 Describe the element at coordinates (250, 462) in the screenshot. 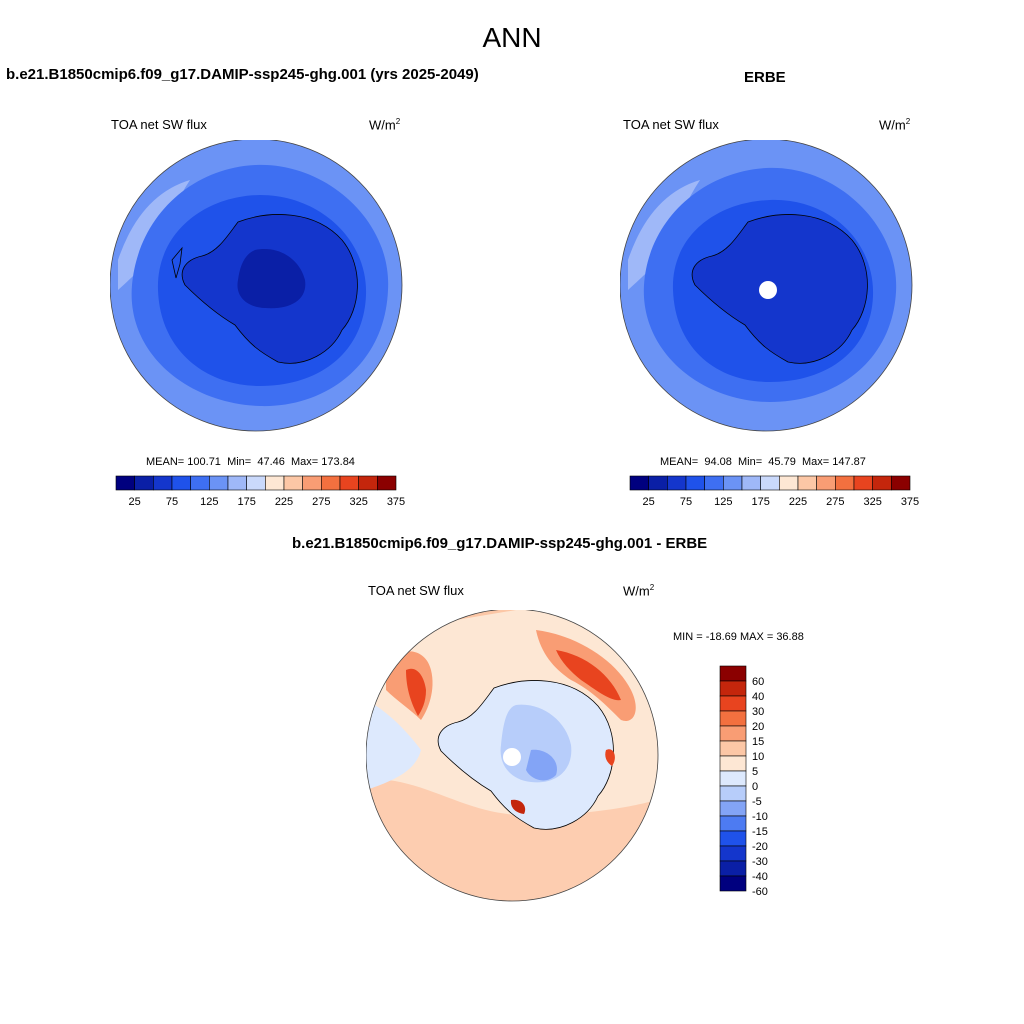

I see `model-stats: MEAN= 100.71 Min= 47.46 Max= 173.84` at that location.